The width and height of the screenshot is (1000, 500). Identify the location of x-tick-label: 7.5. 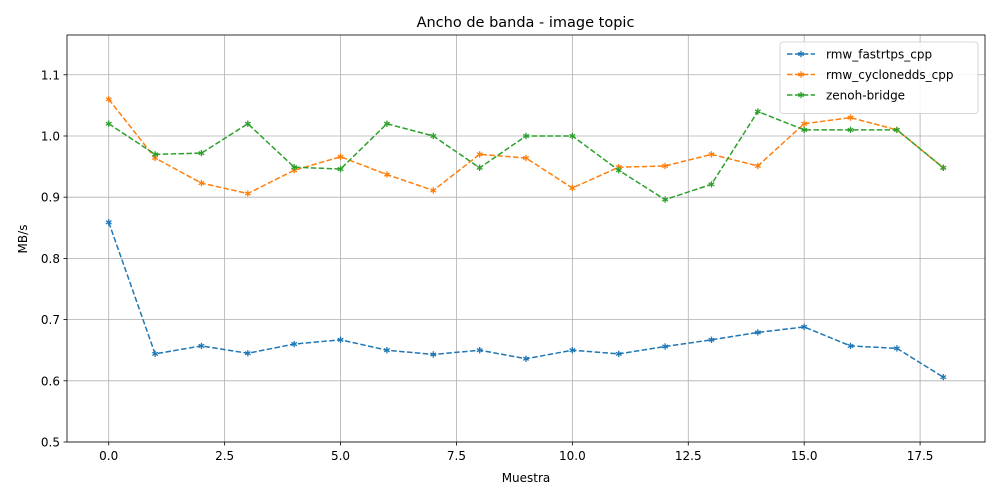
(456, 456).